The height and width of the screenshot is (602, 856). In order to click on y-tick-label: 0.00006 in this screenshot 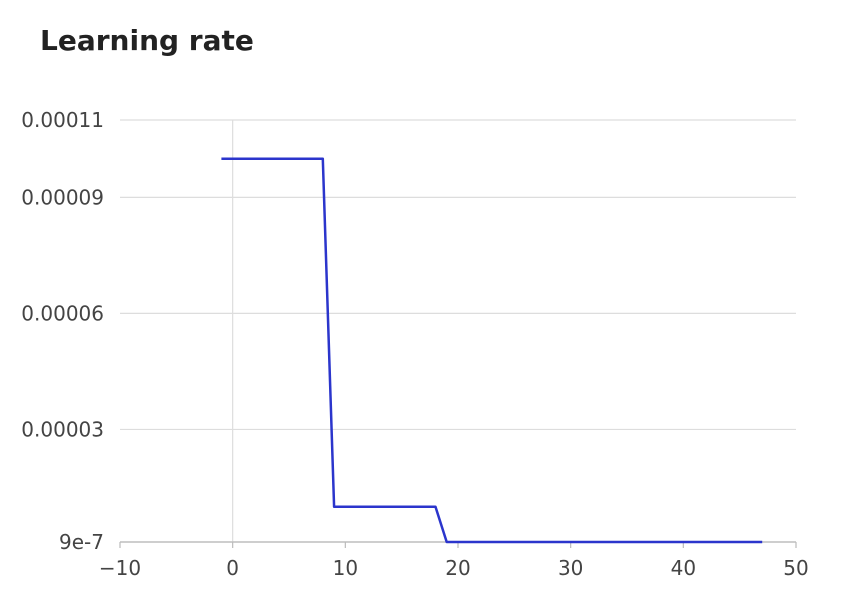, I will do `click(62, 313)`.